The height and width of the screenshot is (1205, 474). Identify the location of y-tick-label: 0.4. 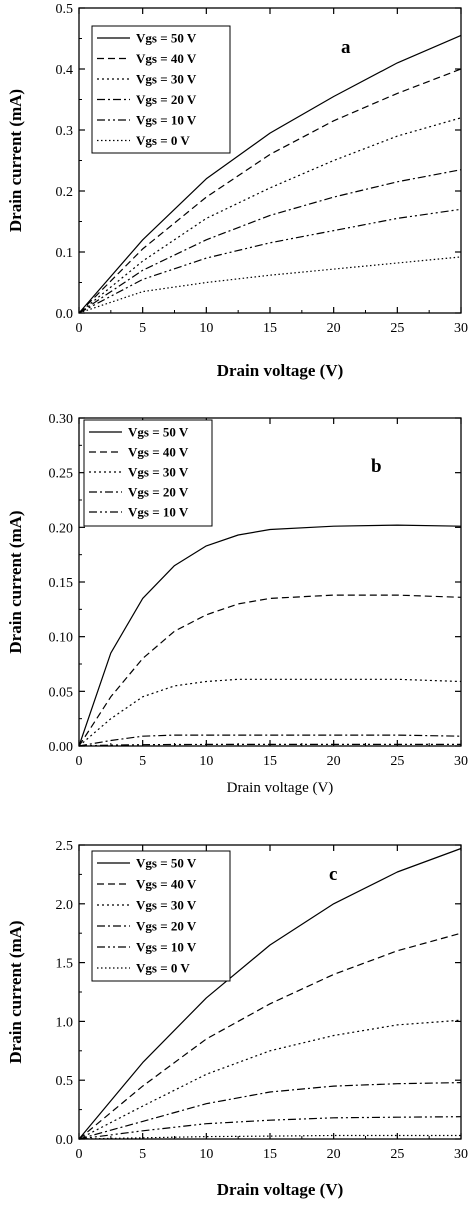
(65, 70).